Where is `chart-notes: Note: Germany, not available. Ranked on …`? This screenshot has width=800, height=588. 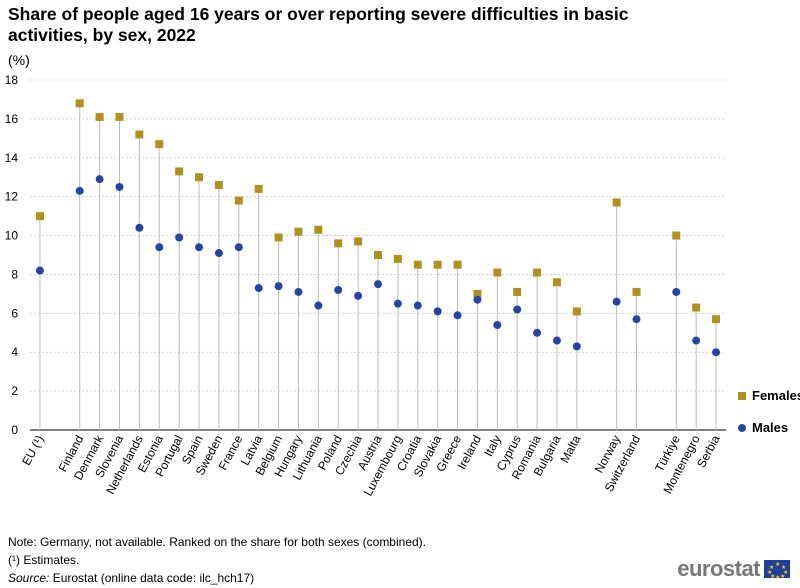
chart-notes: Note: Germany, not available. Ranked on … is located at coordinates (217, 560).